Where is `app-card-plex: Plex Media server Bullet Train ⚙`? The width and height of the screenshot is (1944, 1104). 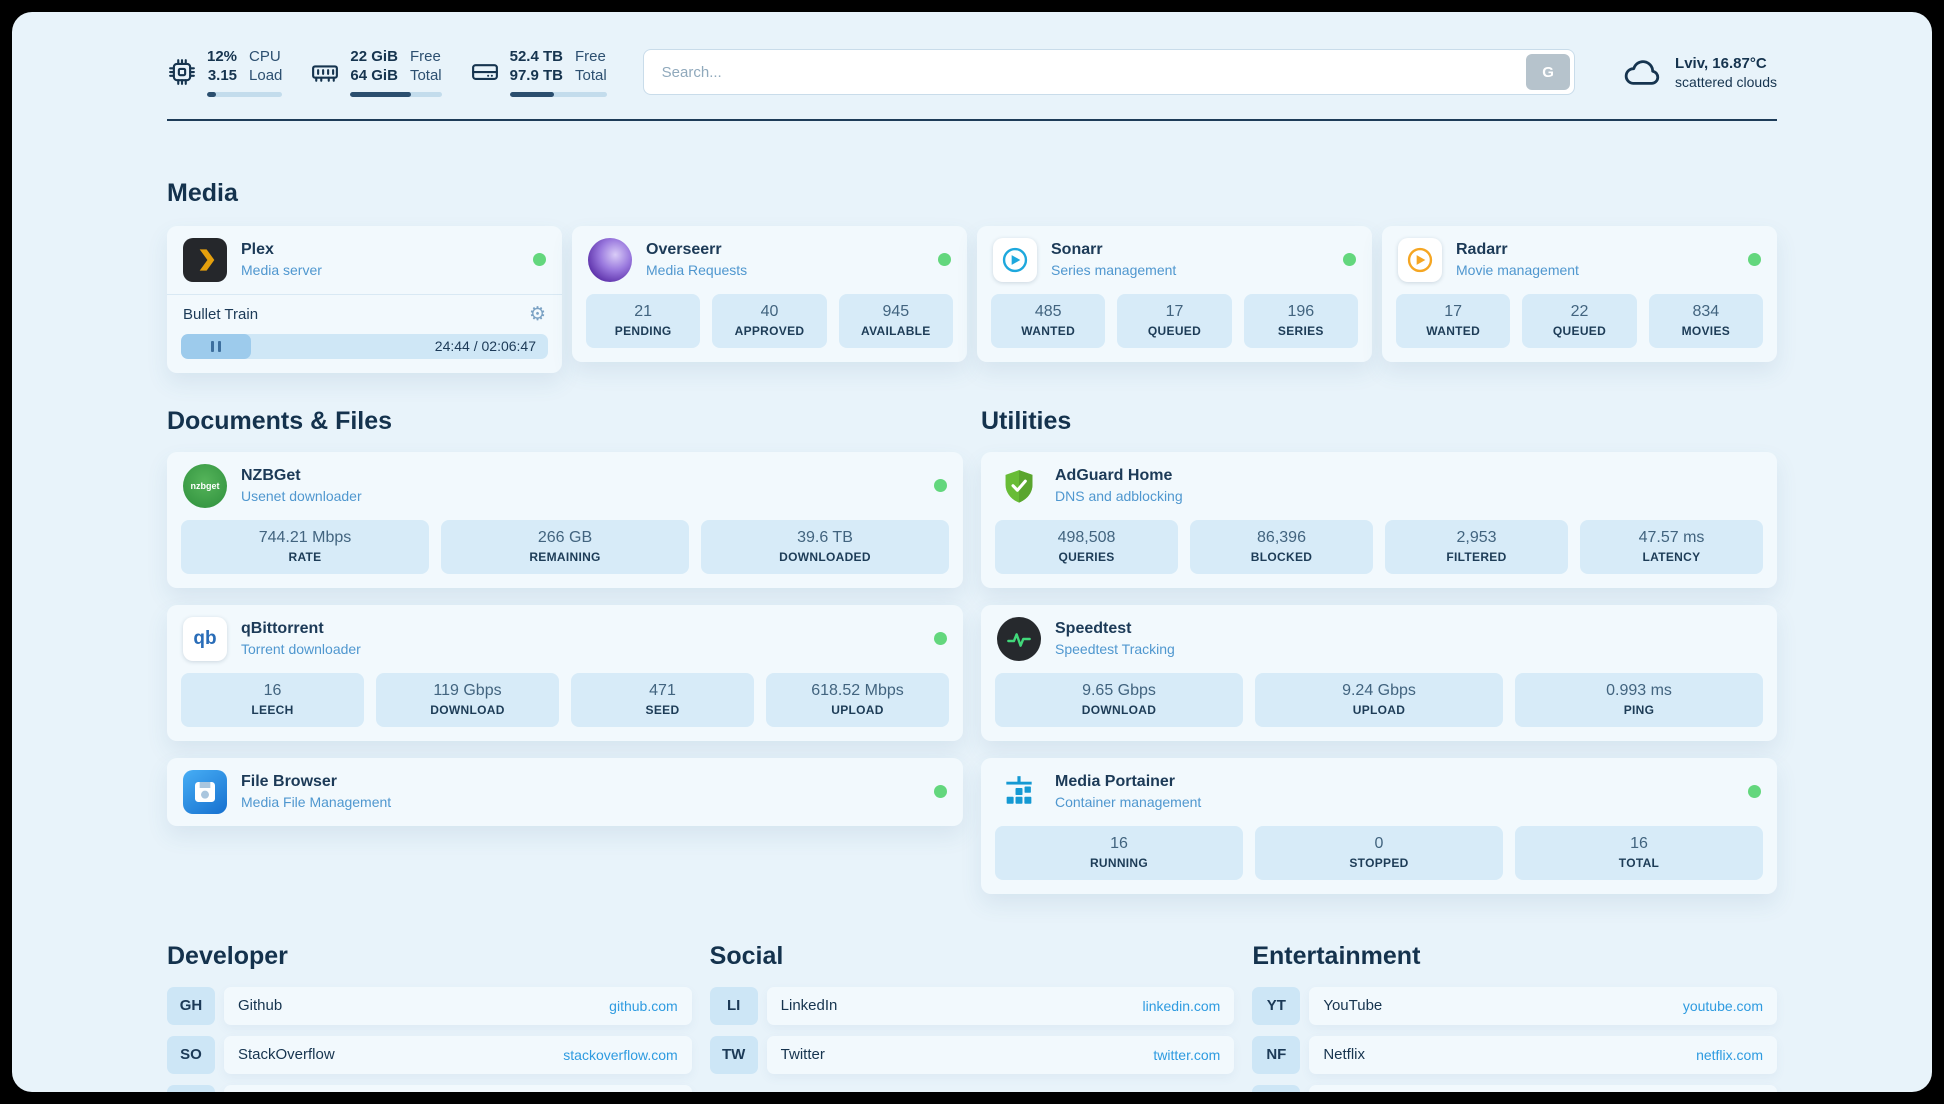 app-card-plex: Plex Media server Bullet Train ⚙ is located at coordinates (364, 299).